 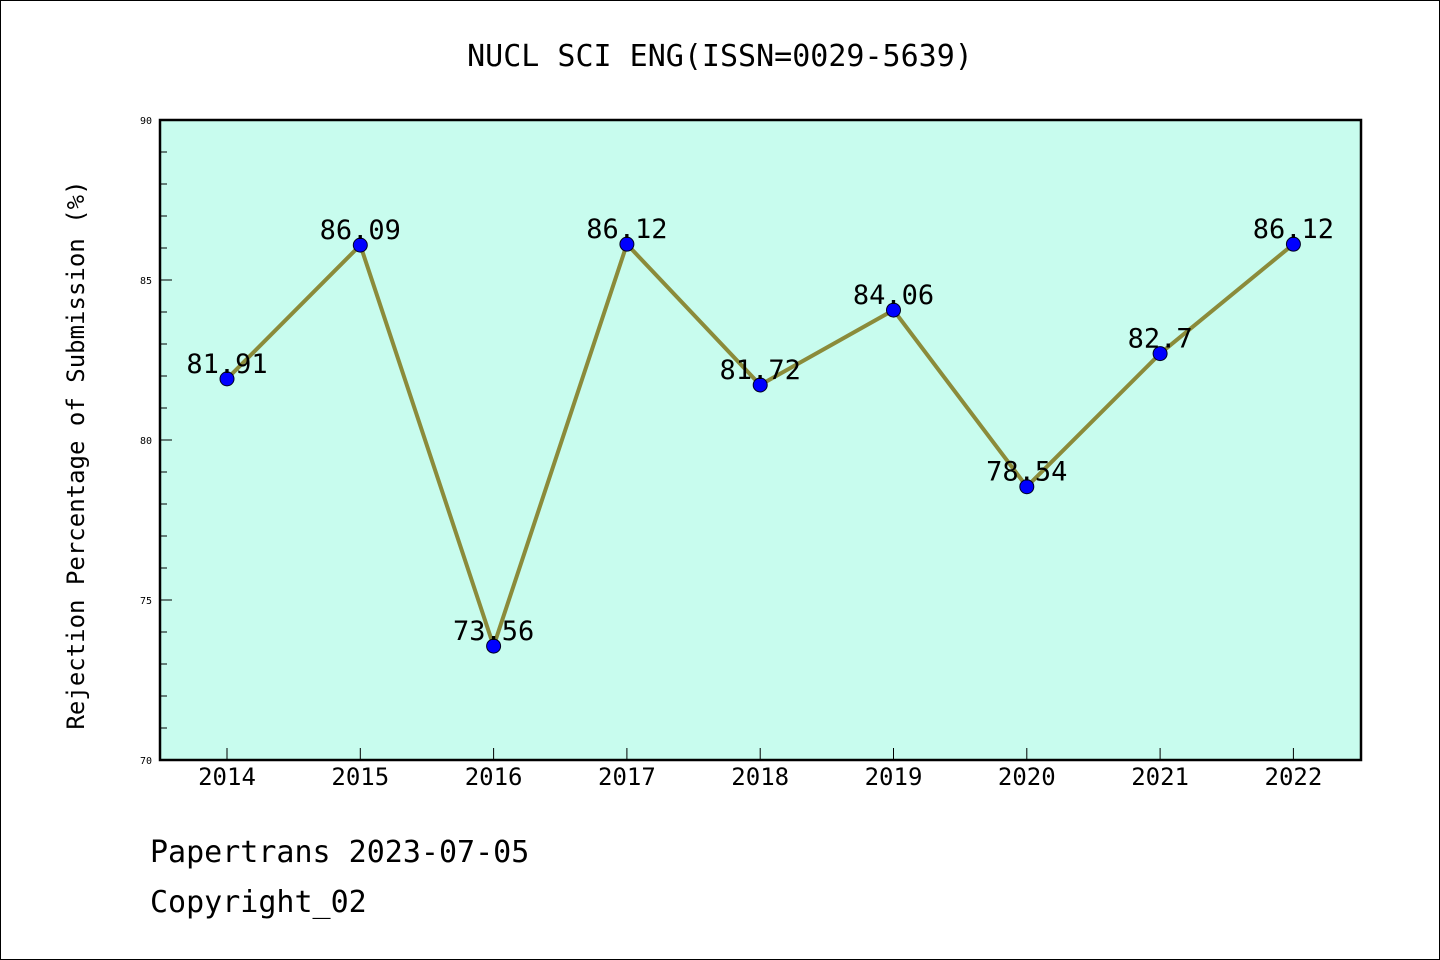 I want to click on y-tick-label: 80, so click(x=146, y=441).